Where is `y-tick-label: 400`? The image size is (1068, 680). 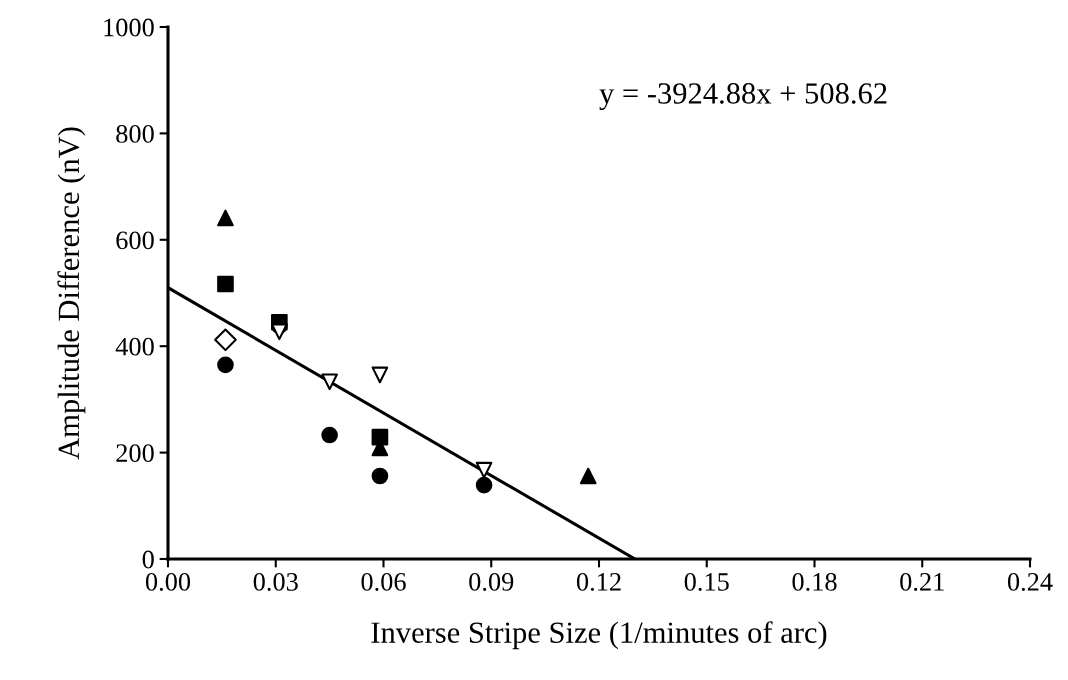 y-tick-label: 400 is located at coordinates (134, 346).